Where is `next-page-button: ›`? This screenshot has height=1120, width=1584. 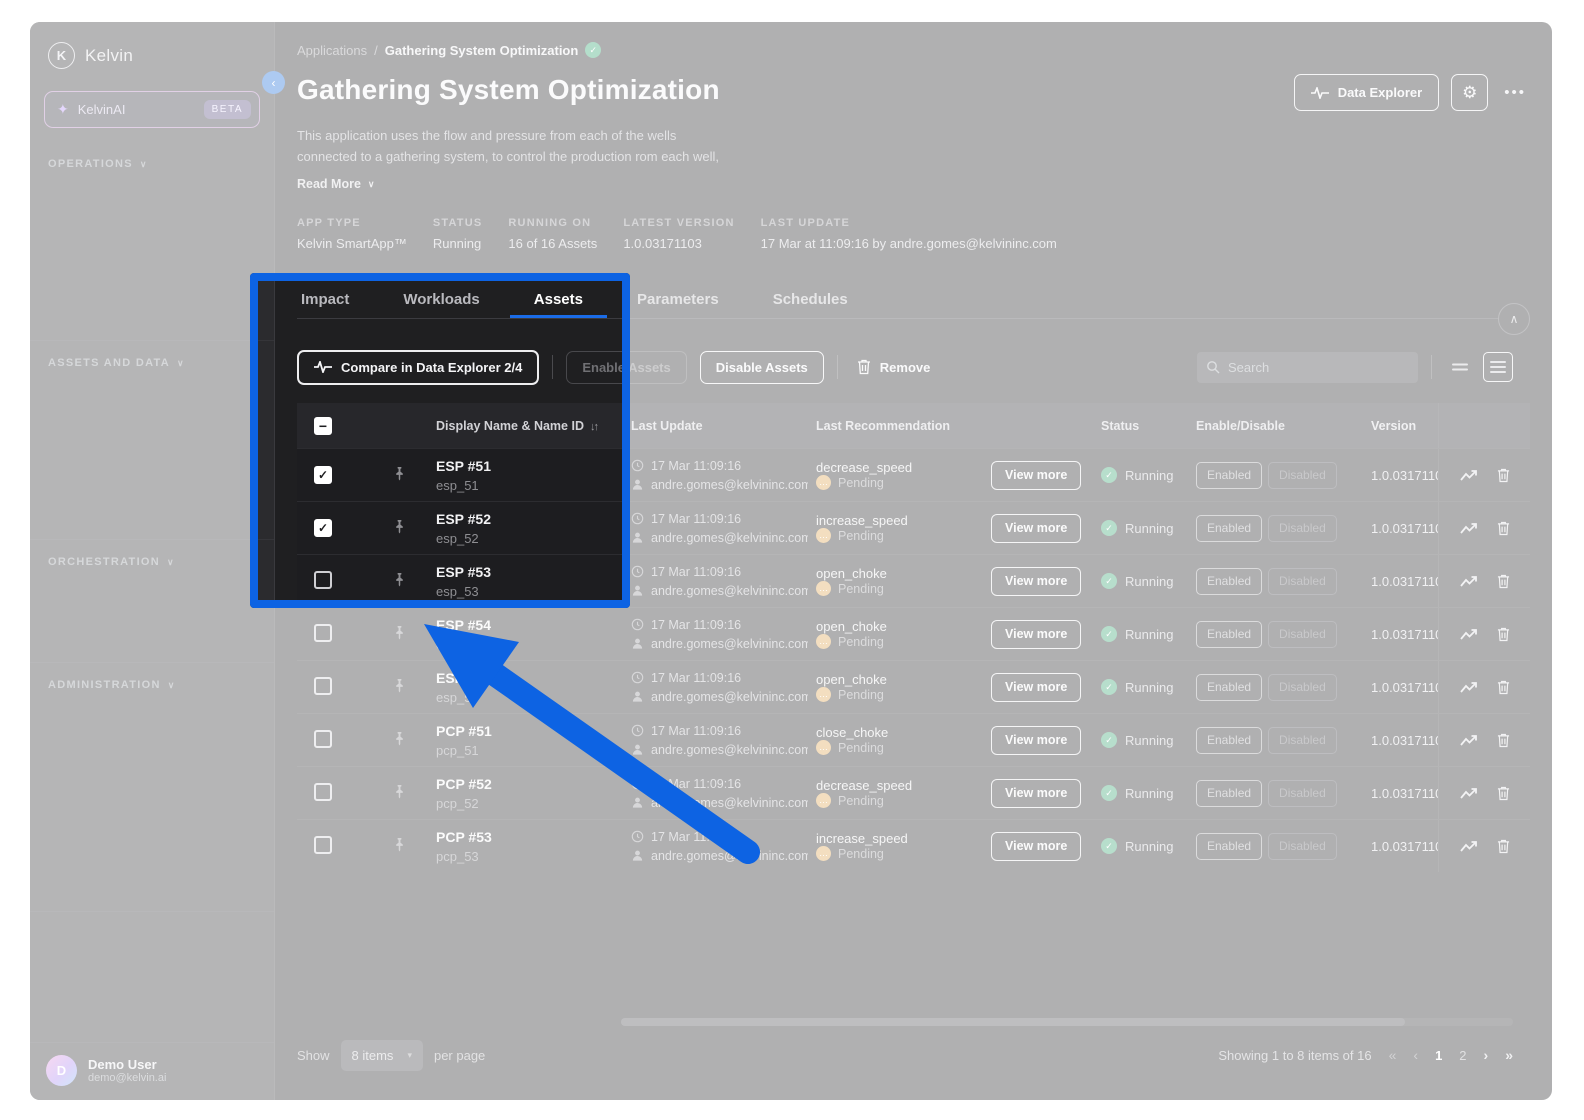
next-page-button: › is located at coordinates (1486, 1055).